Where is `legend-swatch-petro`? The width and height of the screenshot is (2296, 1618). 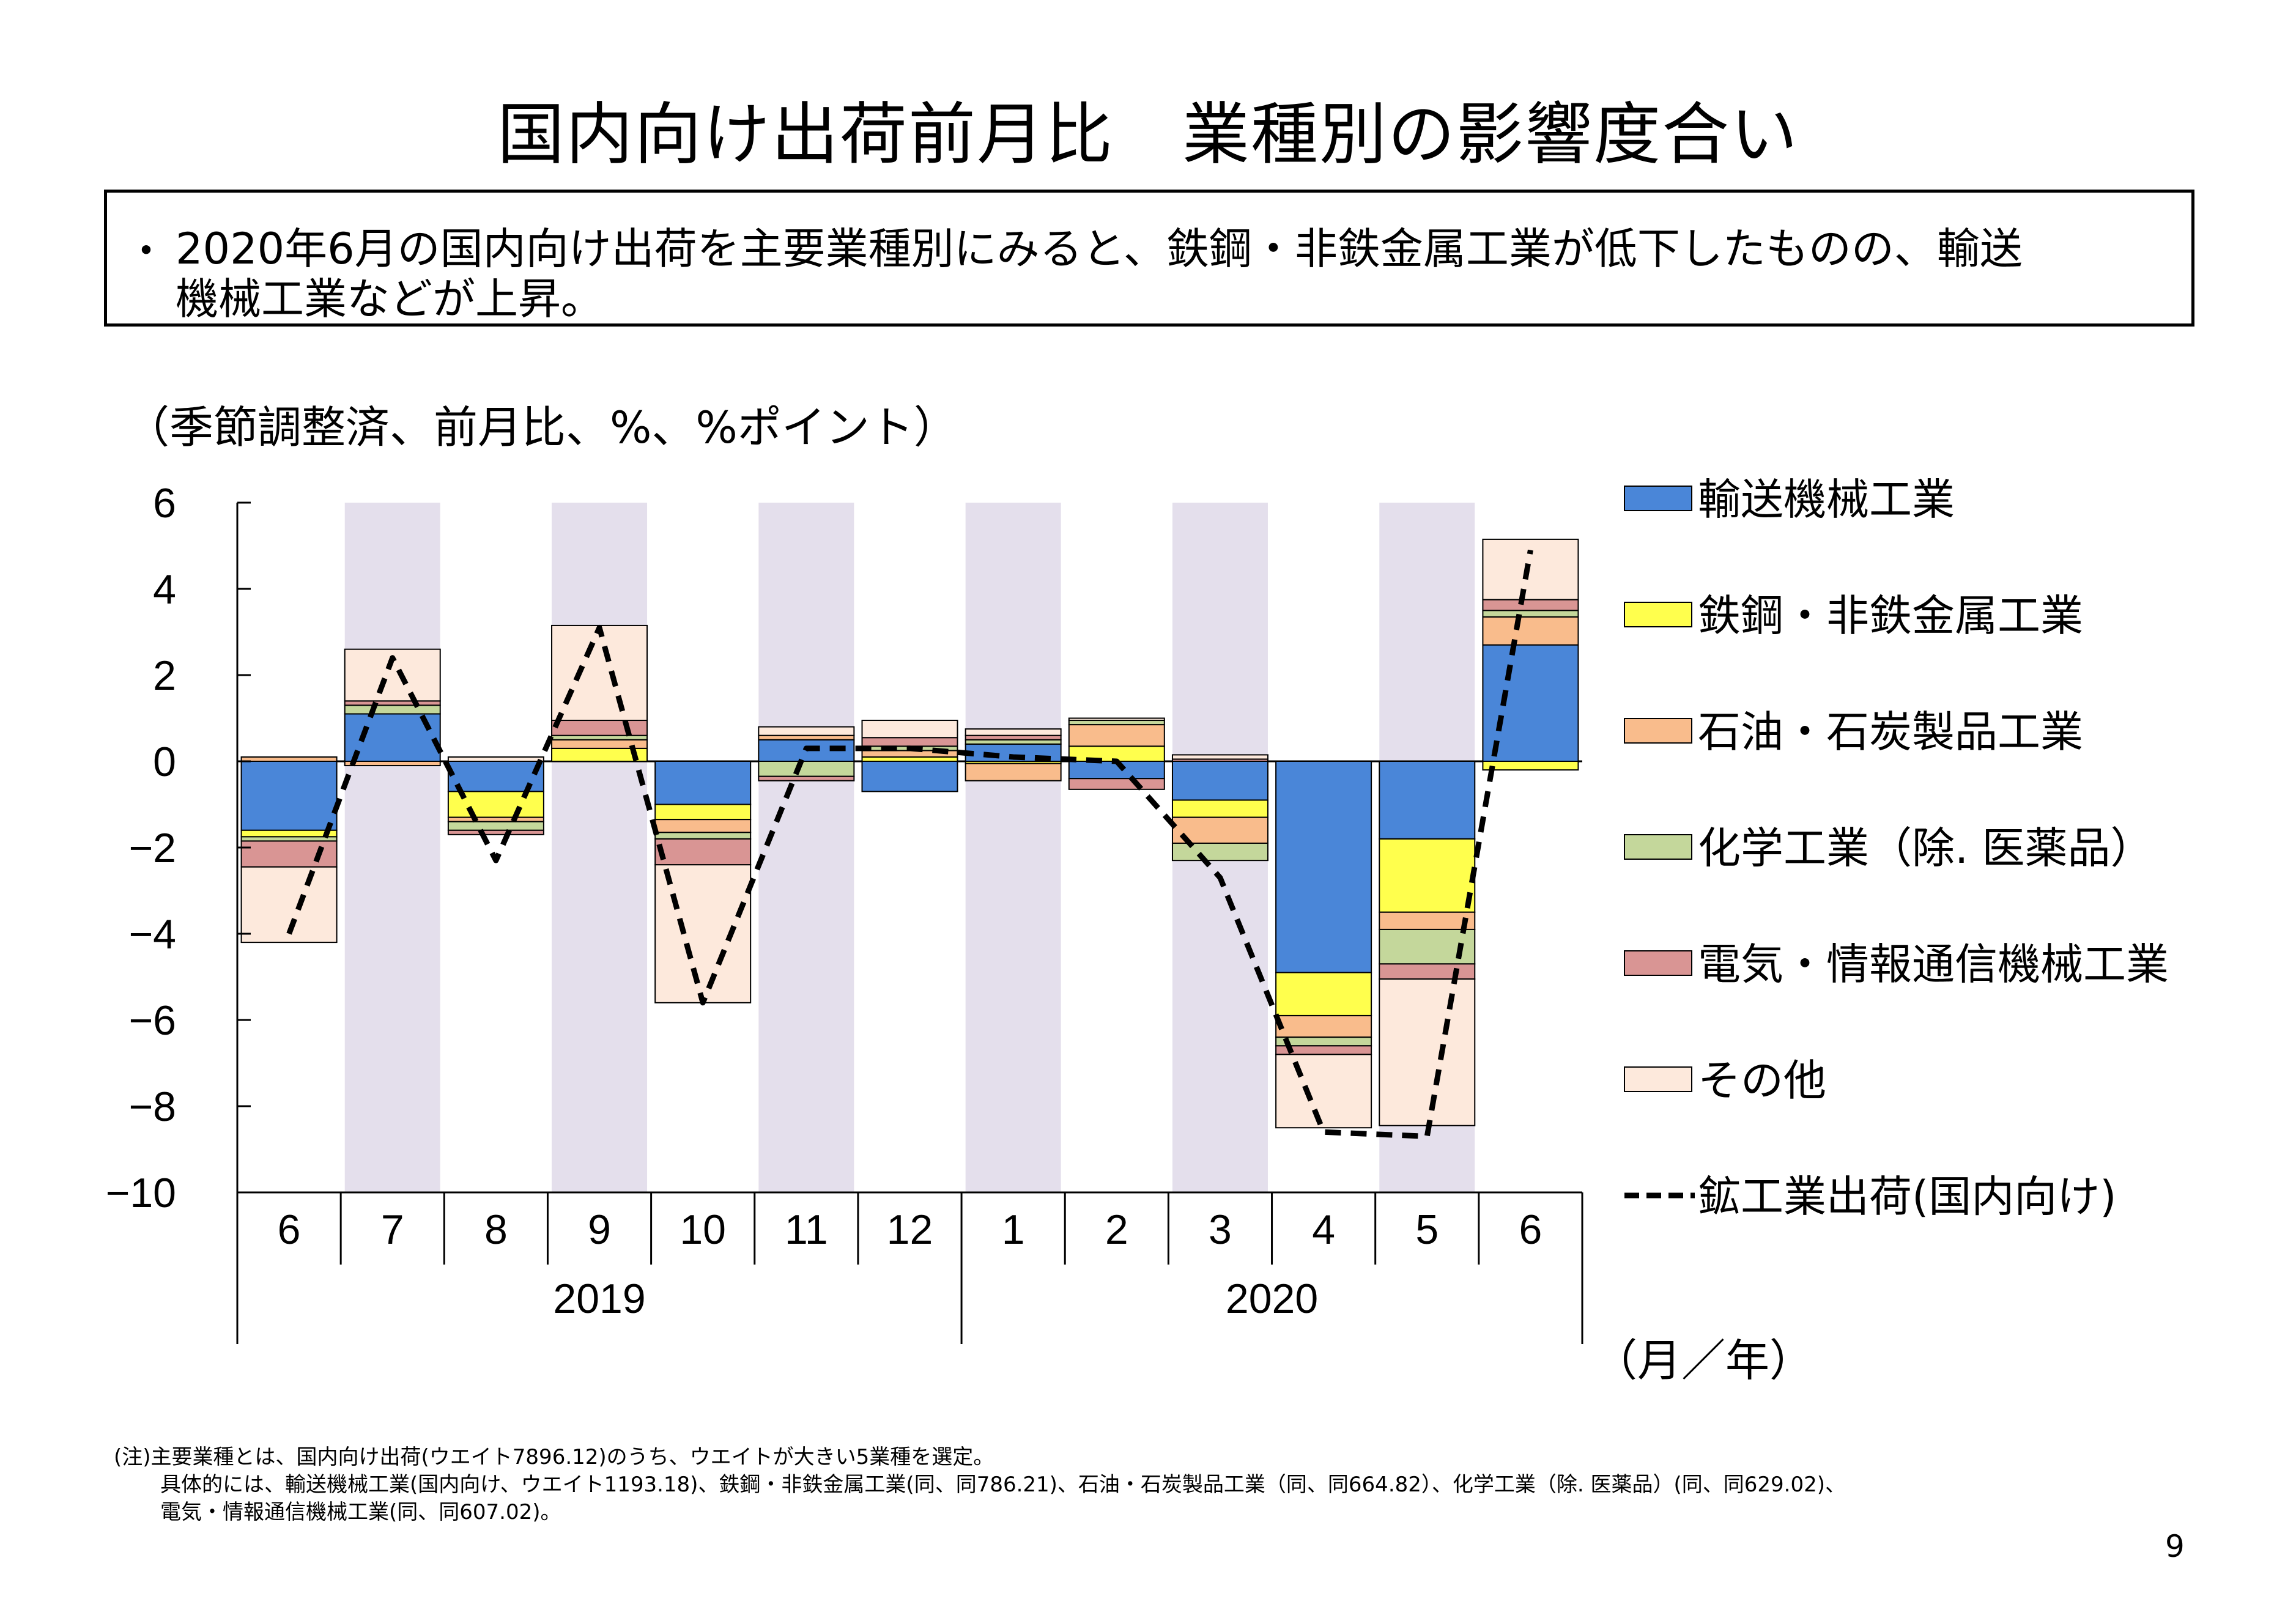
legend-swatch-petro is located at coordinates (1658, 731).